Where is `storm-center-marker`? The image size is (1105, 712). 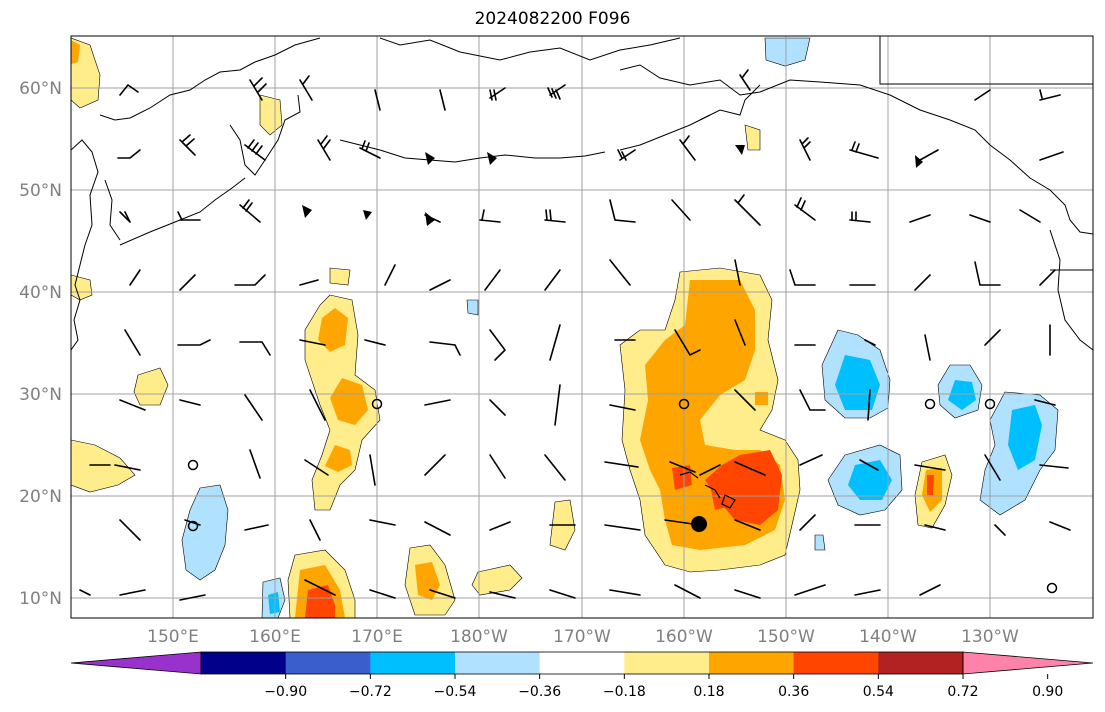
storm-center-marker is located at coordinates (699, 524).